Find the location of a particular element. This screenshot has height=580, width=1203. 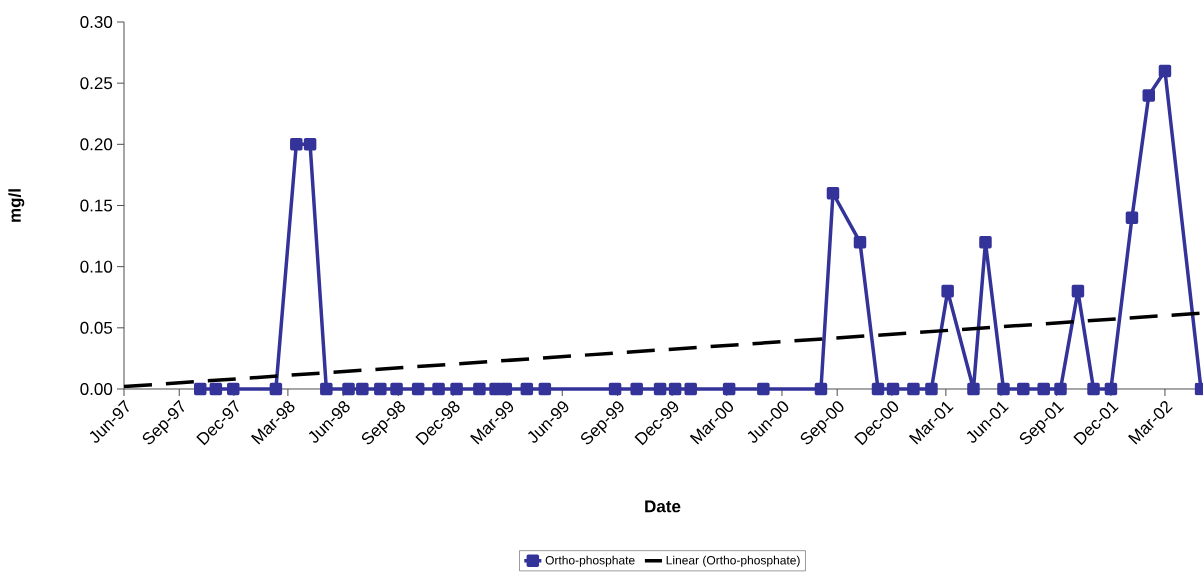

y-tick-label: 0.25 is located at coordinates (96, 83).